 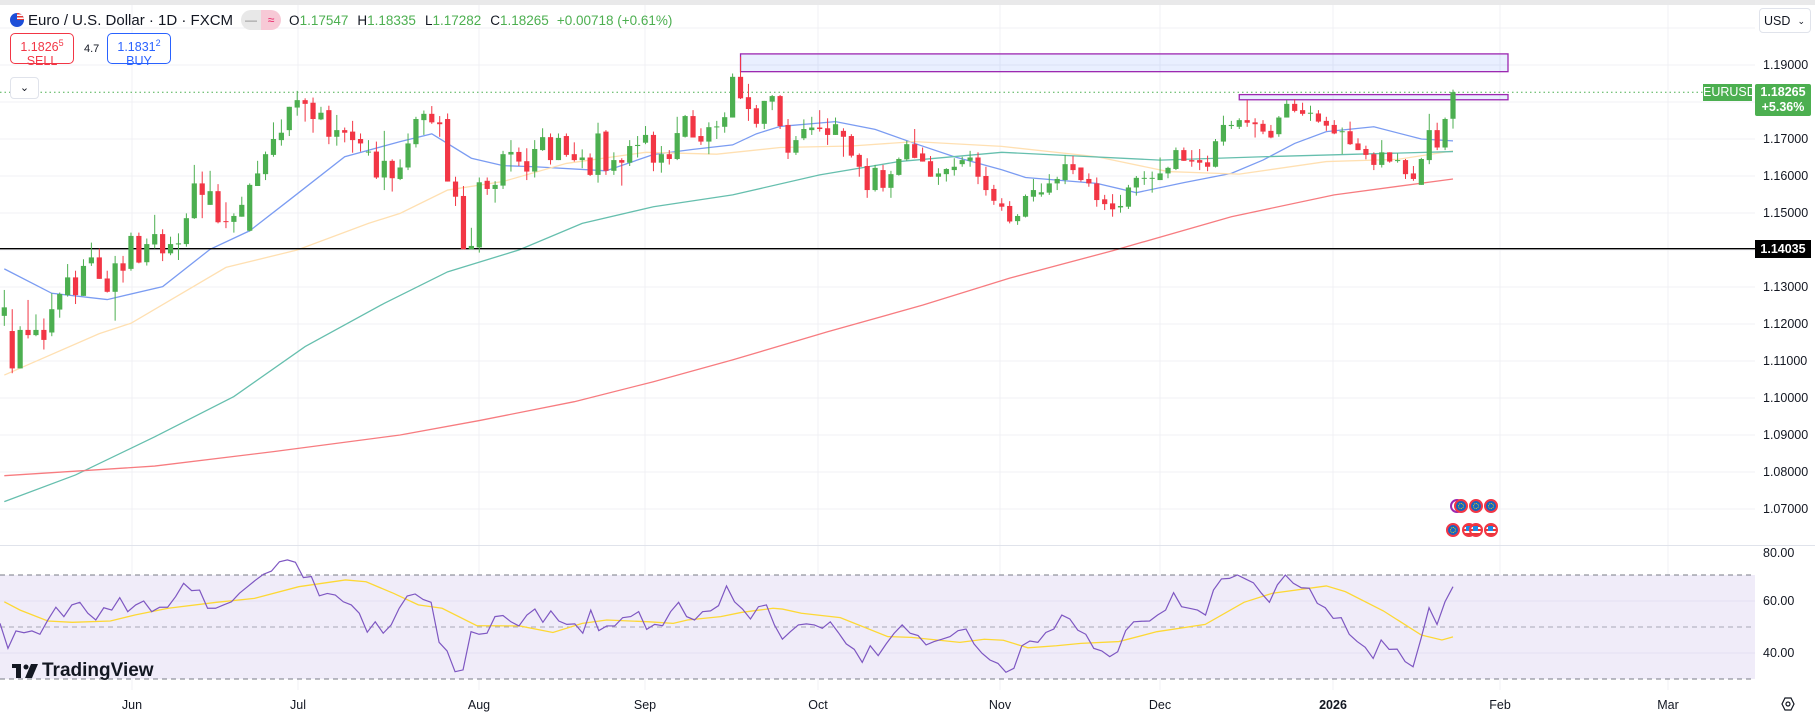 What do you see at coordinates (42, 50) in the screenshot?
I see `sell-button: 1.18265 SELL` at bounding box center [42, 50].